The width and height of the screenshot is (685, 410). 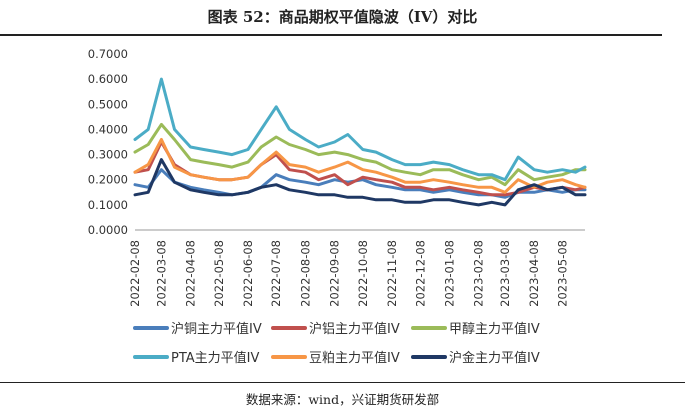 What do you see at coordinates (108, 54) in the screenshot?
I see `y-tick-label: 0.7000` at bounding box center [108, 54].